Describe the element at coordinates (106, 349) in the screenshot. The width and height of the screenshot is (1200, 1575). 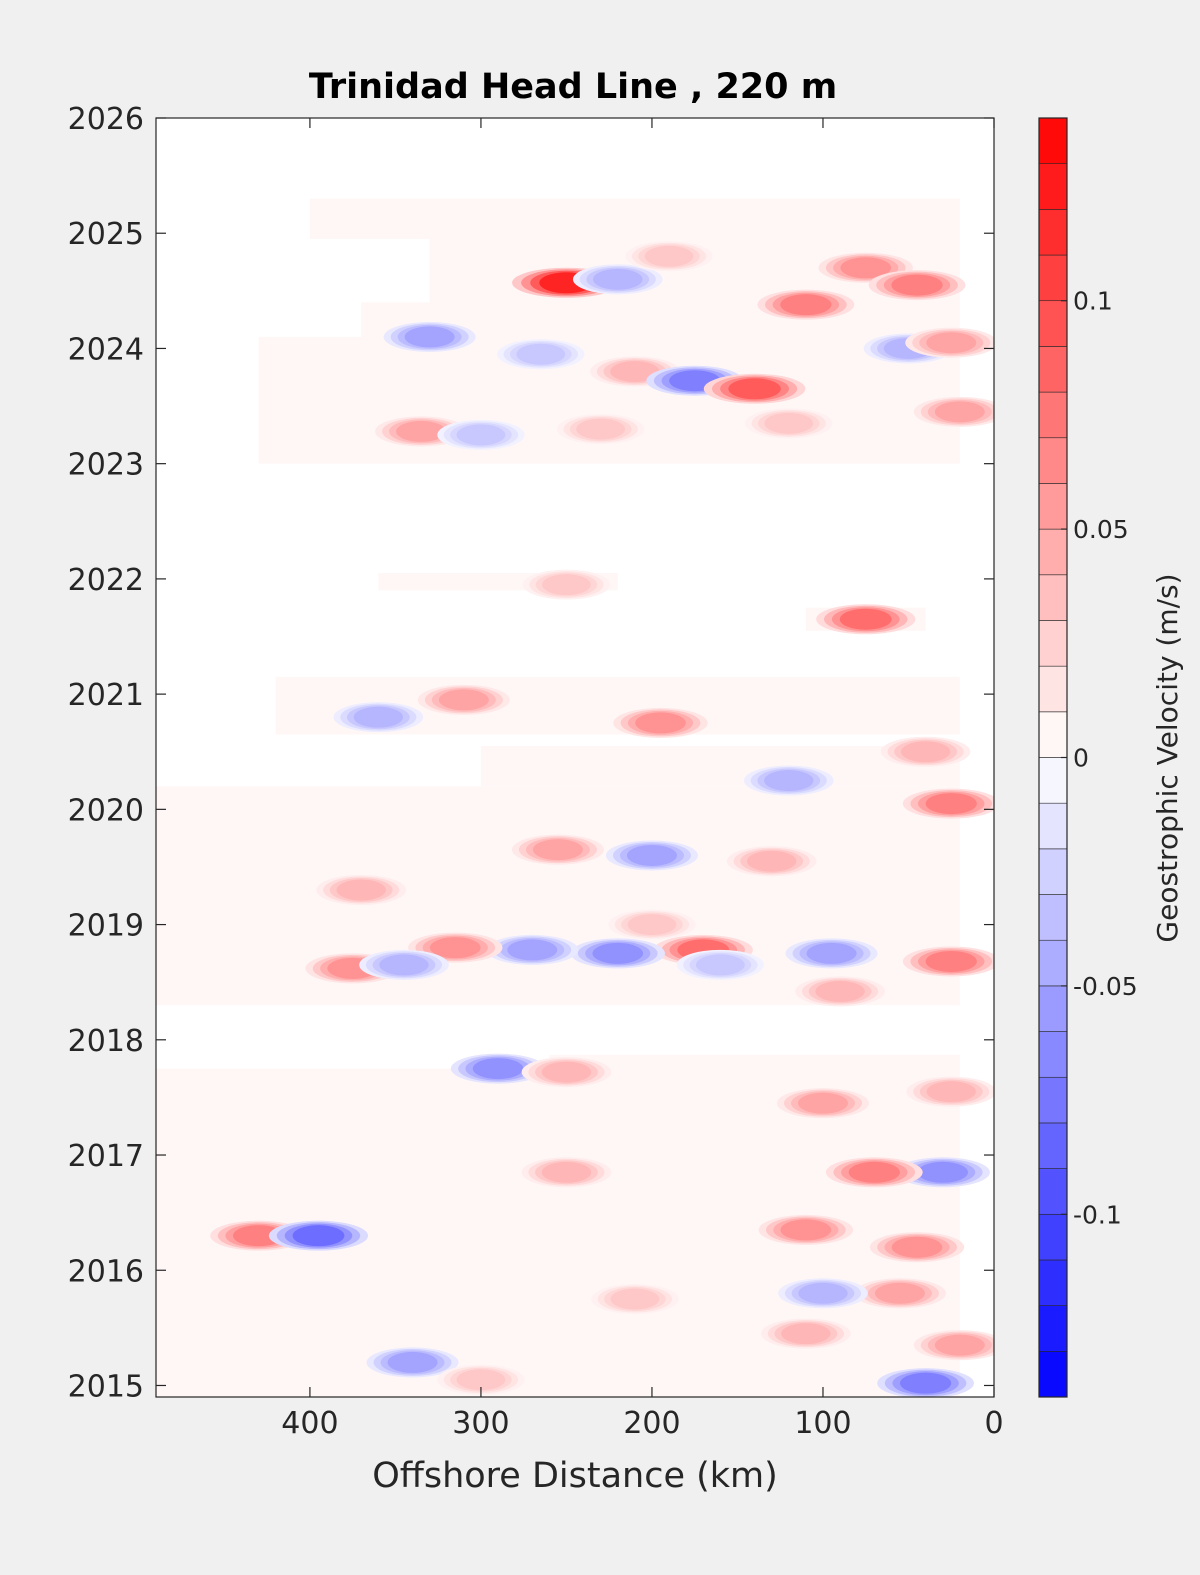
I see `y-tick-label: 2024` at that location.